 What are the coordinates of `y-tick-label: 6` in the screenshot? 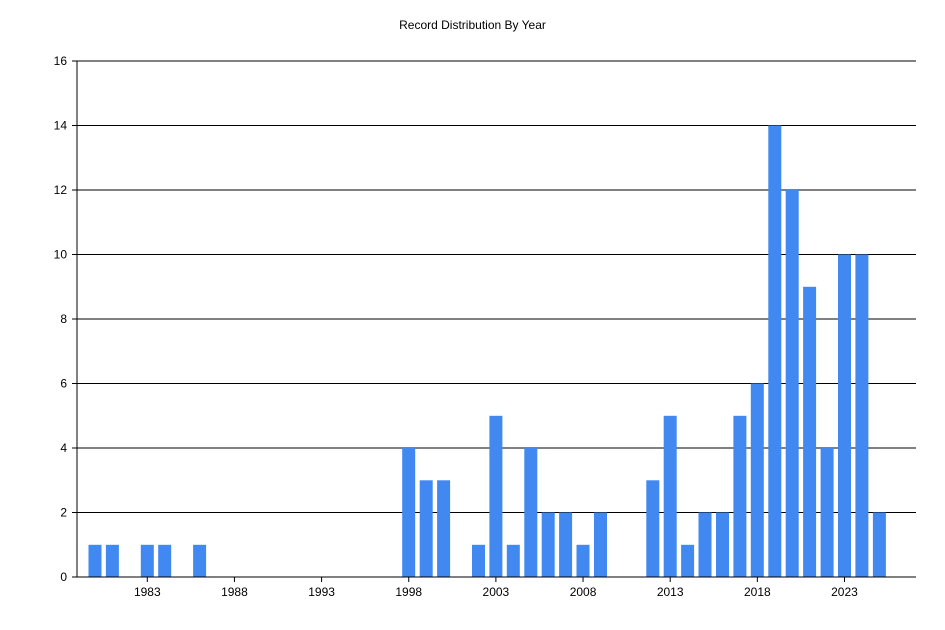 It's located at (63, 384).